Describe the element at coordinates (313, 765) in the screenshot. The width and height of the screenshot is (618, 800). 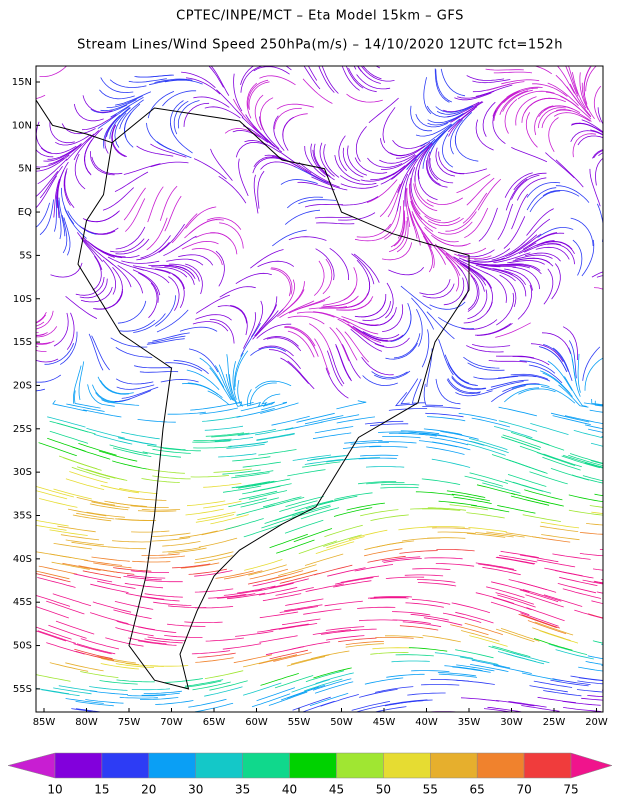
I see `colorbar-swatch` at that location.